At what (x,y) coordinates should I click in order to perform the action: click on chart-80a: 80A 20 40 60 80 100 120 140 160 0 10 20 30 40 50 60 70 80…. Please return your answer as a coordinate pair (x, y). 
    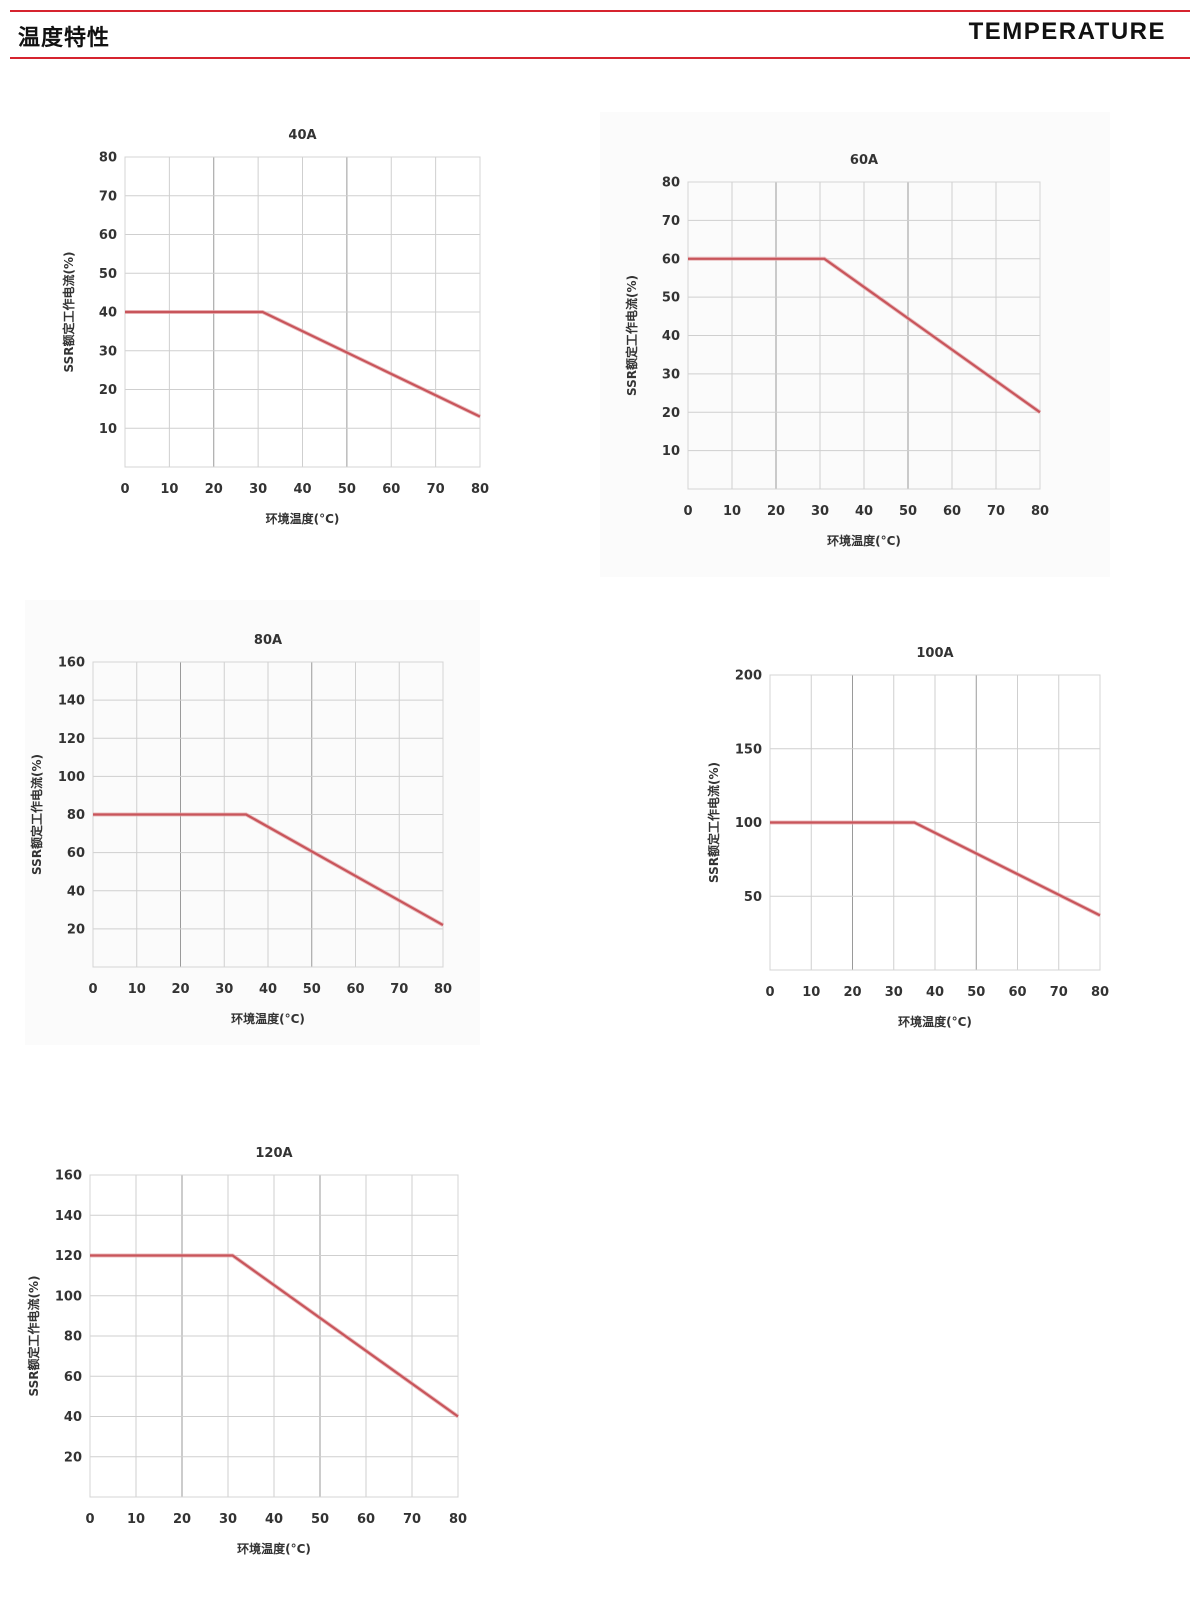
    Looking at the image, I should click on (252, 822).